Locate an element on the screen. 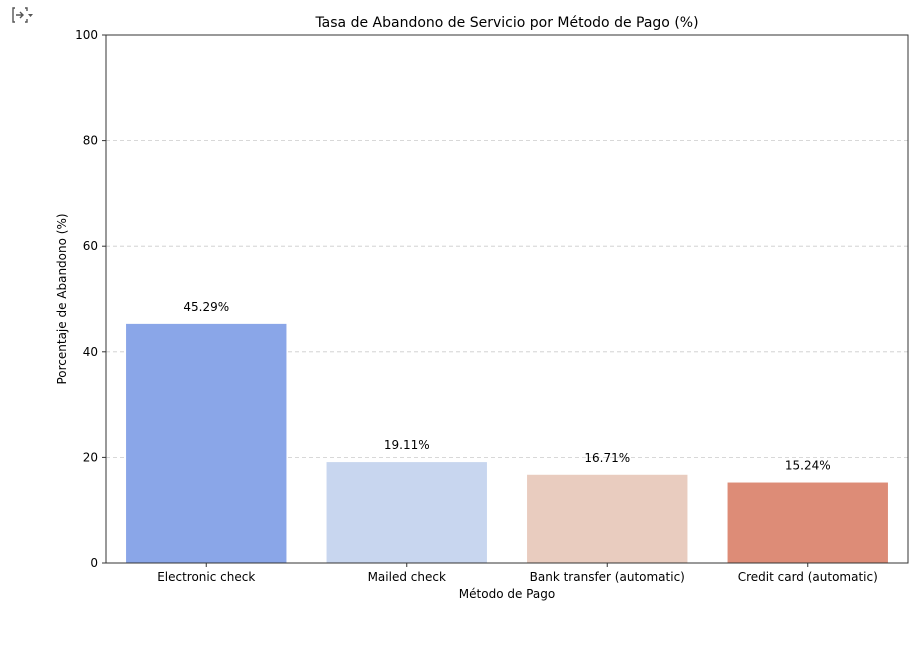  output-icon is located at coordinates (23, 15).